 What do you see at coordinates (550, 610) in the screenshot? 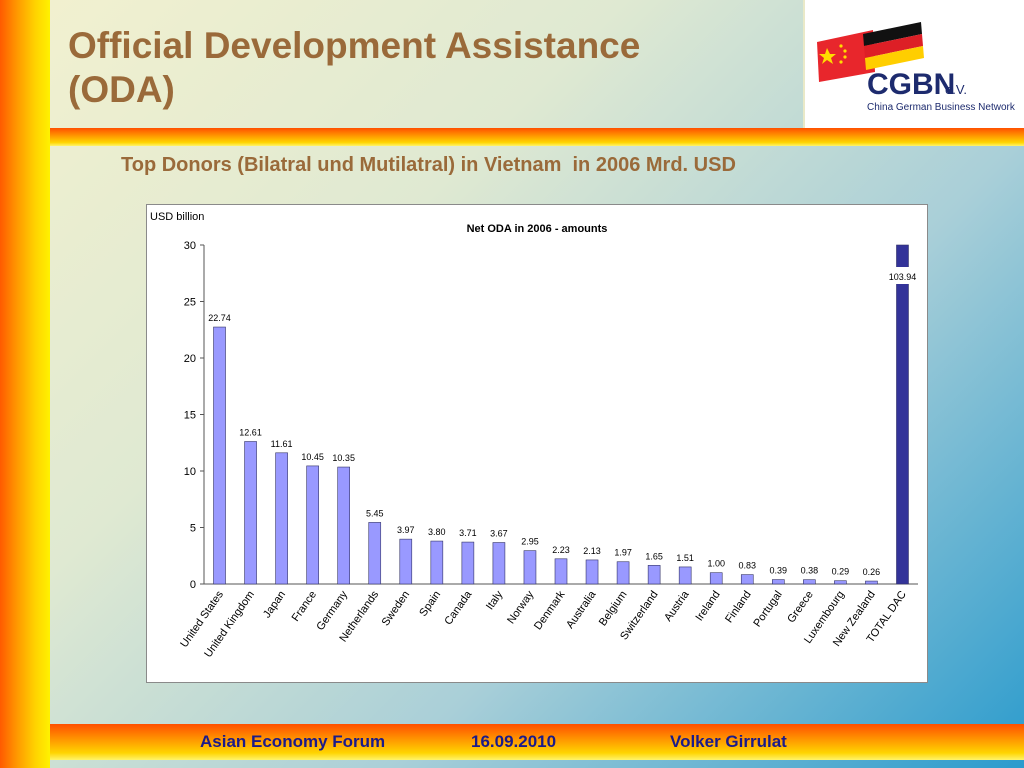
I see `x-tick-label: Denmark` at bounding box center [550, 610].